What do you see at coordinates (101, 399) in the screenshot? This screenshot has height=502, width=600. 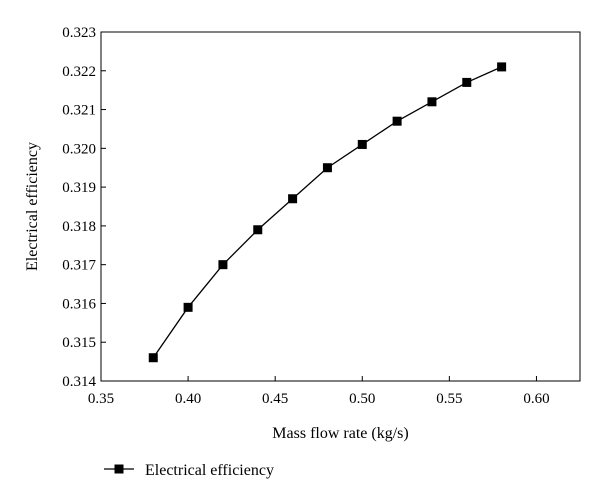 I see `x-tick-label: 0.35` at bounding box center [101, 399].